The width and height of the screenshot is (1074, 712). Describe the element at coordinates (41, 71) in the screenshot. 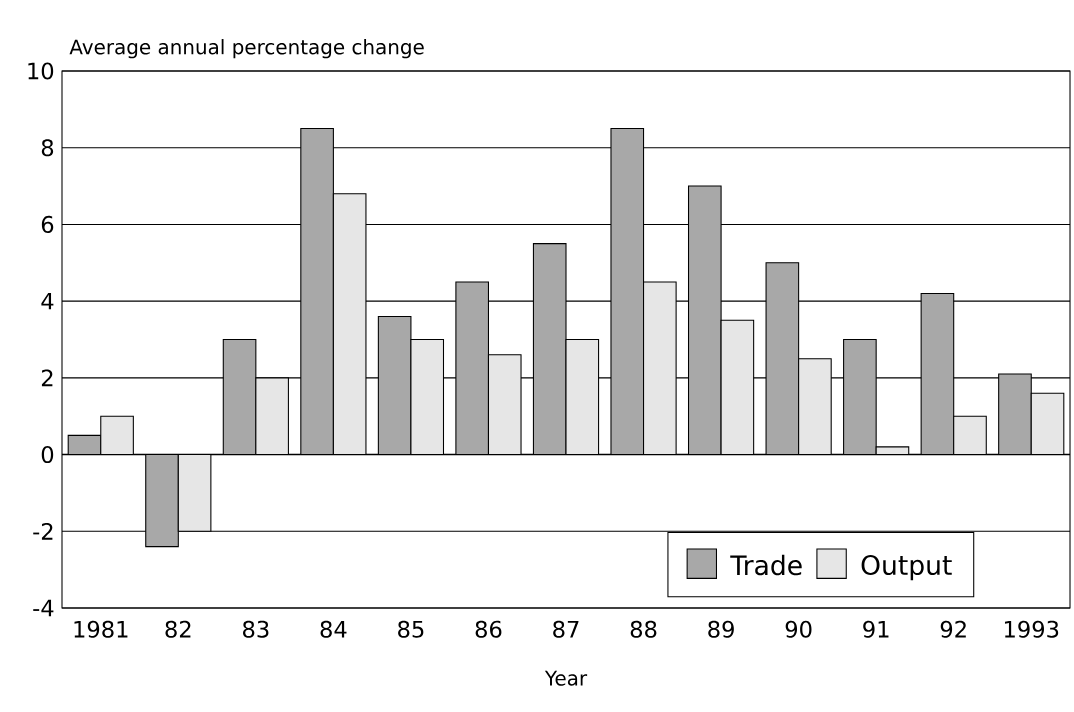

I see `y-tick-label: 10` at that location.